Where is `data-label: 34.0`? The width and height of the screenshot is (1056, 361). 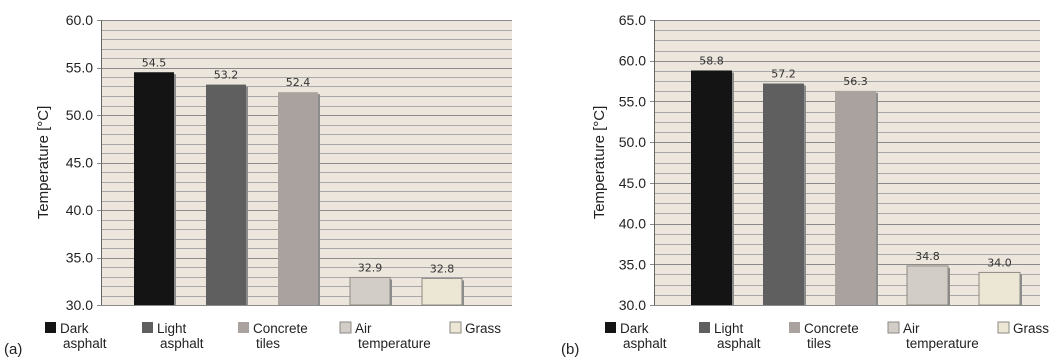
data-label: 34.0 is located at coordinates (999, 262).